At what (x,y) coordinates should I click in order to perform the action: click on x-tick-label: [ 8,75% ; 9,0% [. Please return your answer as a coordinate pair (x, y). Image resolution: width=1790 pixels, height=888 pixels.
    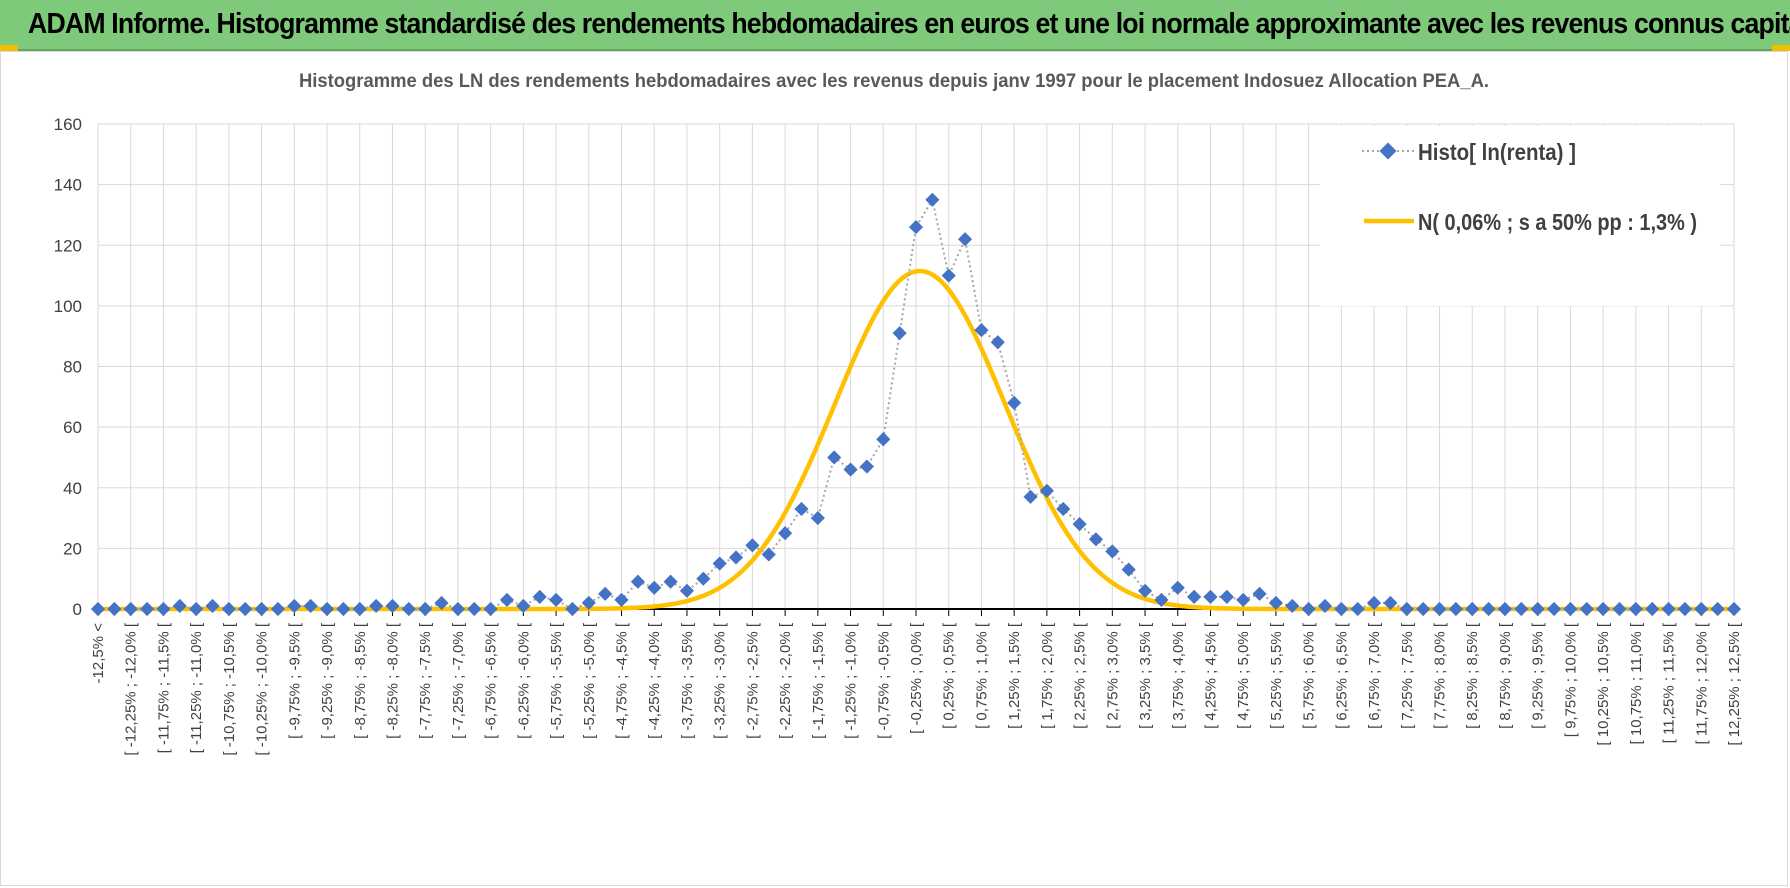
    Looking at the image, I should click on (1505, 675).